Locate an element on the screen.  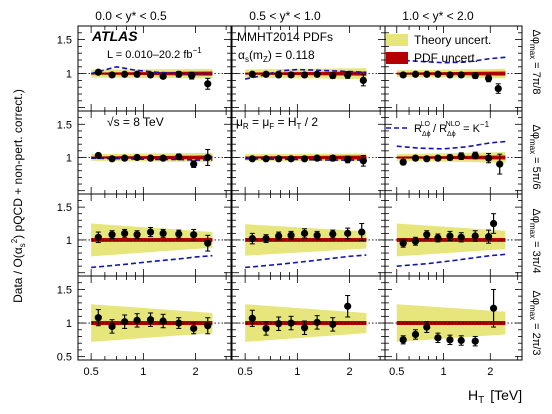
y-tick-label: 1 is located at coordinates (69, 241).